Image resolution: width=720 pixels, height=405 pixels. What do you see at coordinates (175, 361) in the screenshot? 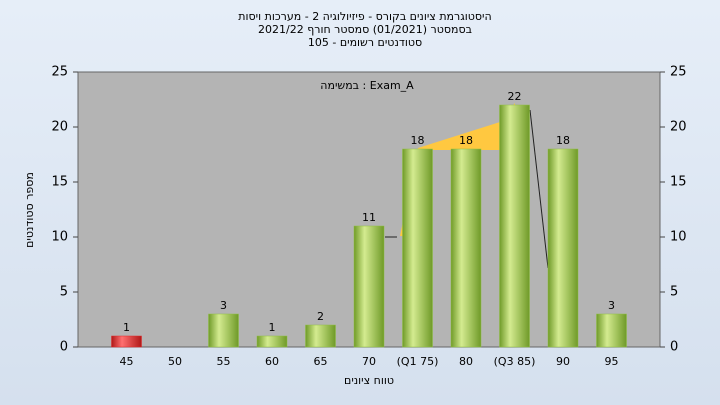
I see `x-tick-label: 50` at bounding box center [175, 361].